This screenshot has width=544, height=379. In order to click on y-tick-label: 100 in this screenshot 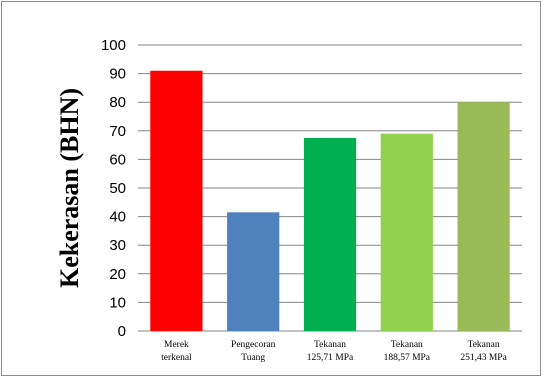, I will do `click(113, 45)`.